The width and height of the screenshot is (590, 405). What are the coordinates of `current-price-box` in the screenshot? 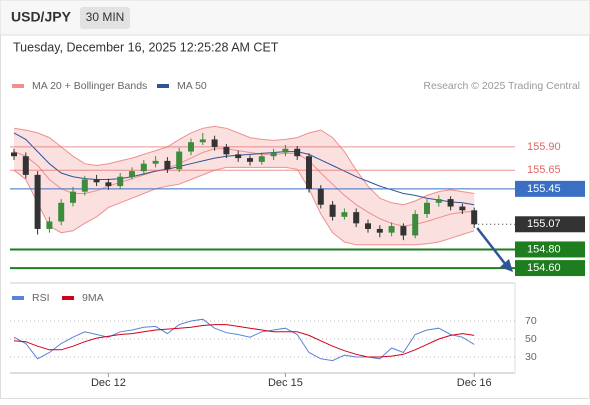 It's located at (550, 224).